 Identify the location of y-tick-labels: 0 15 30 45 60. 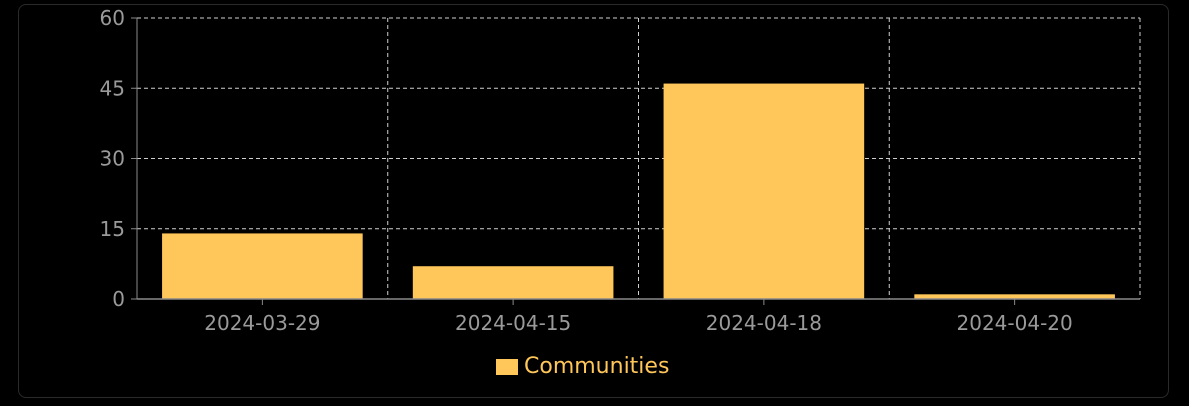
(112, 158).